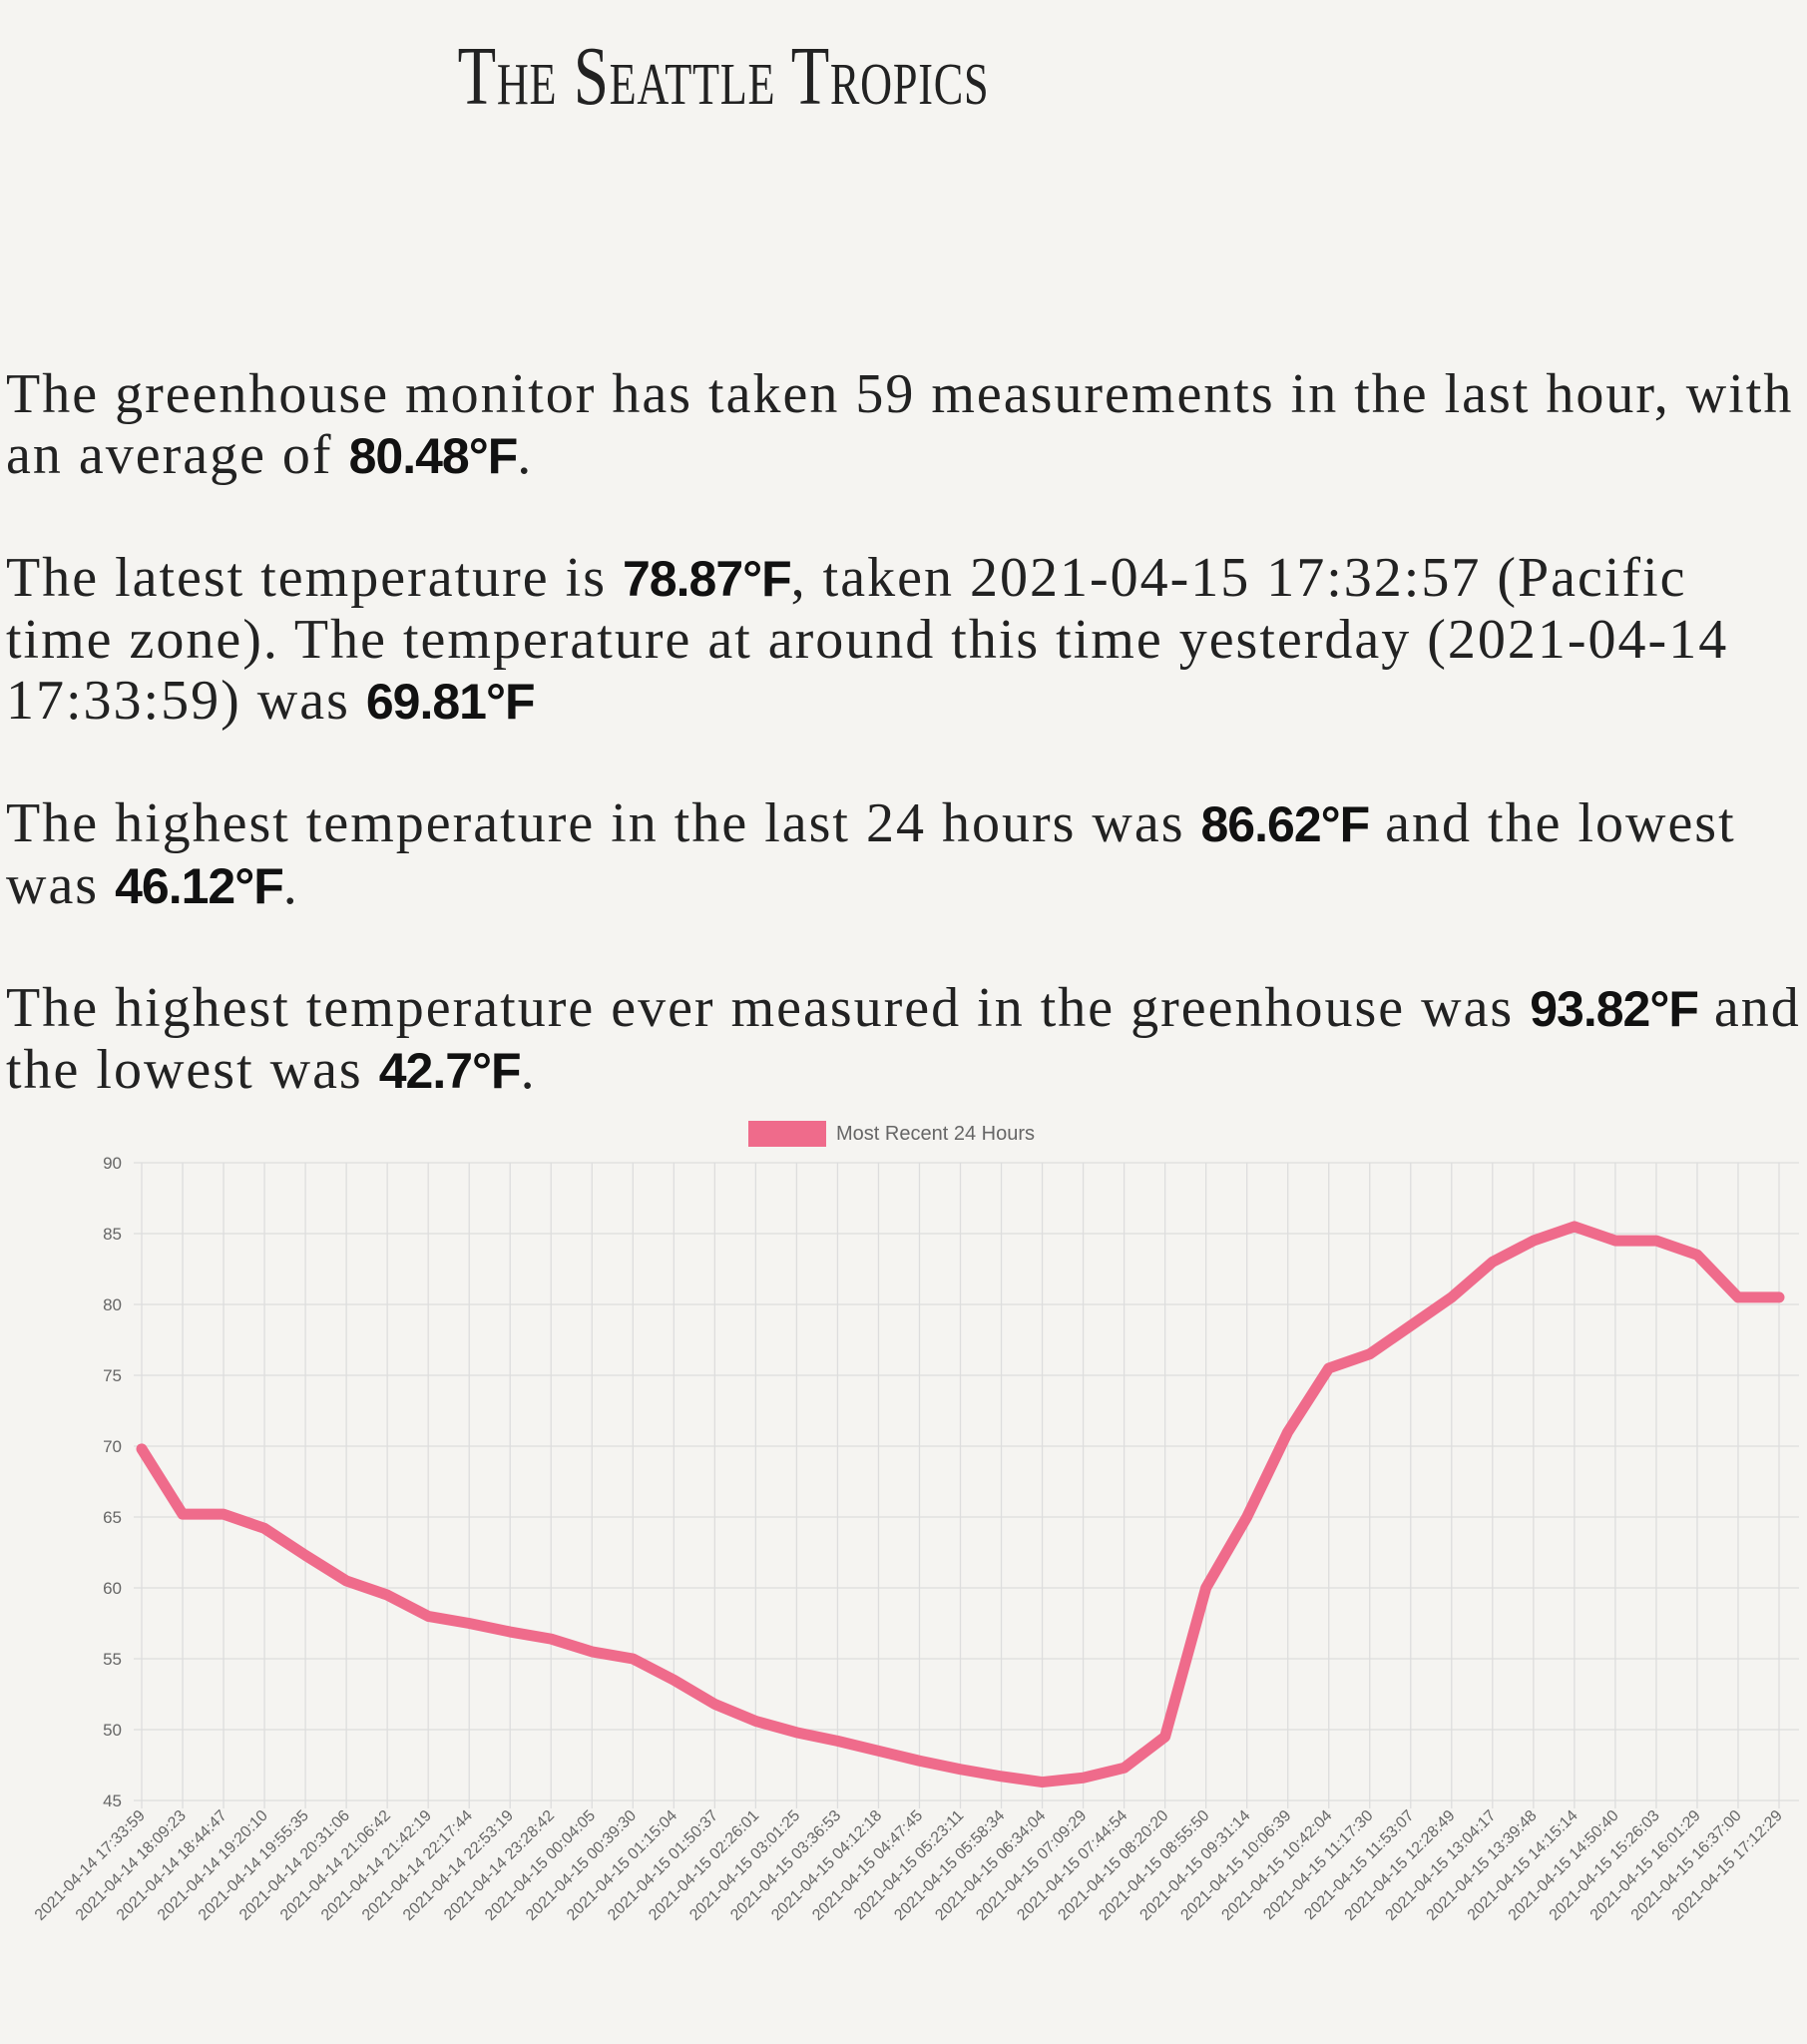 This screenshot has width=1807, height=2044. I want to click on y-tick-label: 50, so click(112, 1730).